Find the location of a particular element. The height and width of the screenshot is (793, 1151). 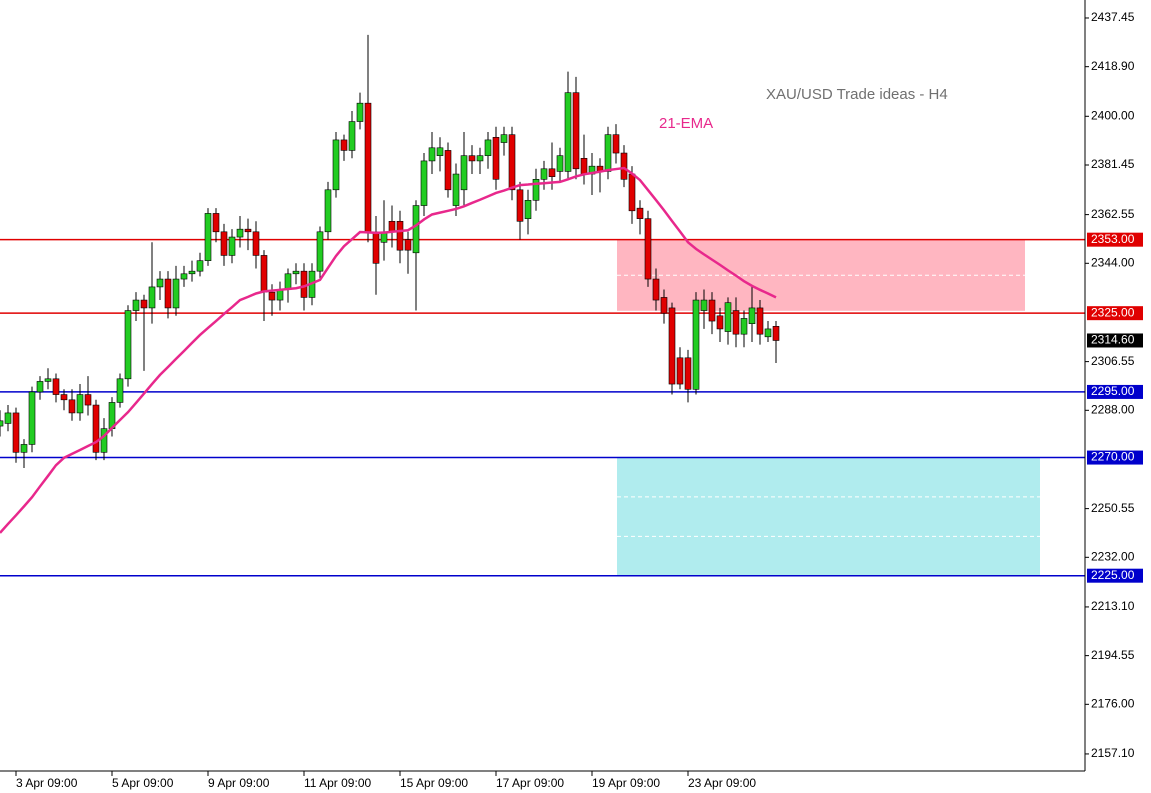

last-price-label: 2314.60 is located at coordinates (1113, 340).